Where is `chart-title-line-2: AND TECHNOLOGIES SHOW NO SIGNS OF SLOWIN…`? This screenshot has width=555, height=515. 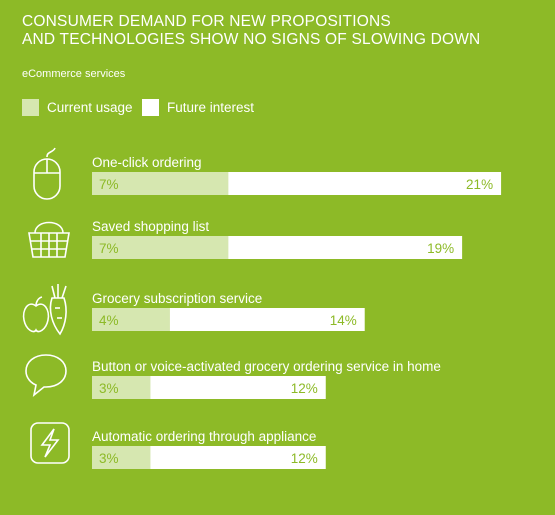 chart-title-line-2: AND TECHNOLOGIES SHOW NO SIGNS OF SLOWIN… is located at coordinates (251, 39).